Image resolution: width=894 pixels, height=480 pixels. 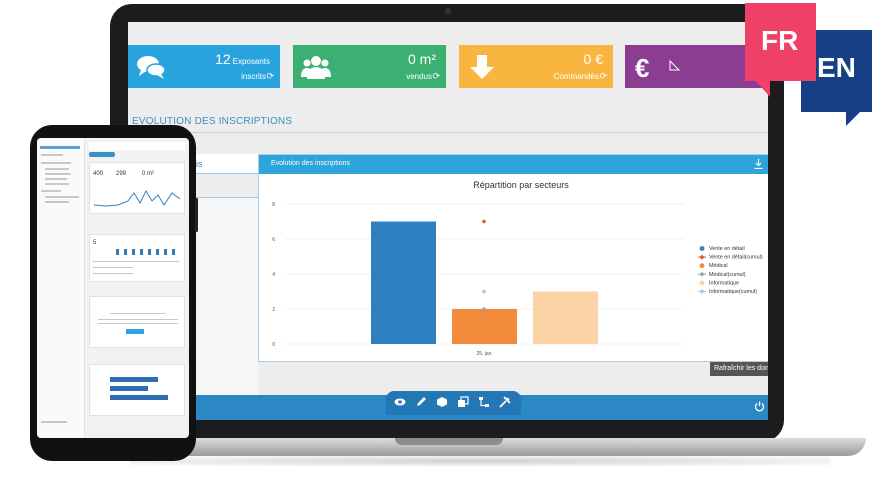 I want to click on phone-screen: 400 299 0 m² 5, so click(x=113, y=288).